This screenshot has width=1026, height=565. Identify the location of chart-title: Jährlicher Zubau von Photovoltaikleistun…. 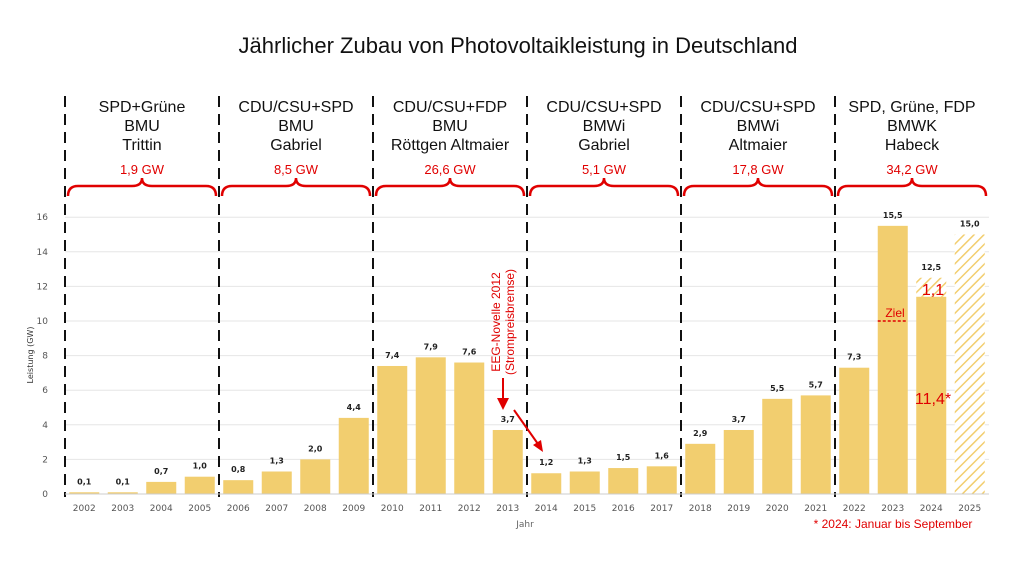
(518, 45).